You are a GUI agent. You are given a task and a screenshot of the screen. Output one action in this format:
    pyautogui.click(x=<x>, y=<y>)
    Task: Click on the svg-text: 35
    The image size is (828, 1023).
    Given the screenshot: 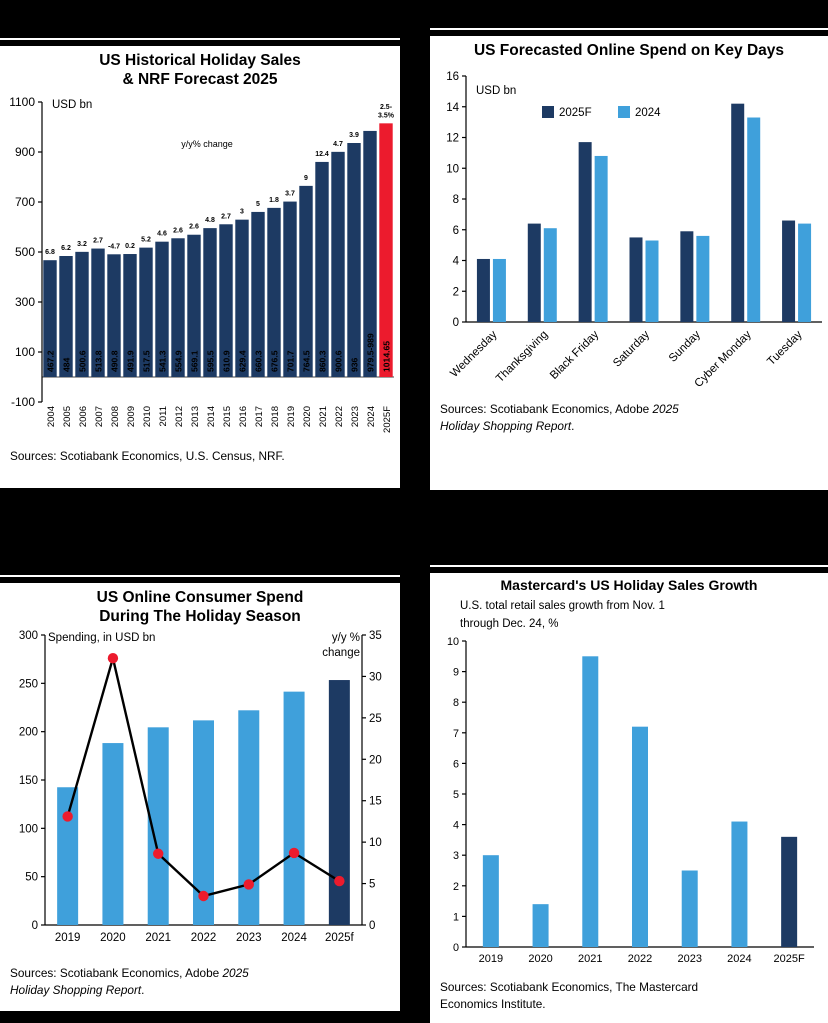 What is the action you would take?
    pyautogui.click(x=375, y=636)
    